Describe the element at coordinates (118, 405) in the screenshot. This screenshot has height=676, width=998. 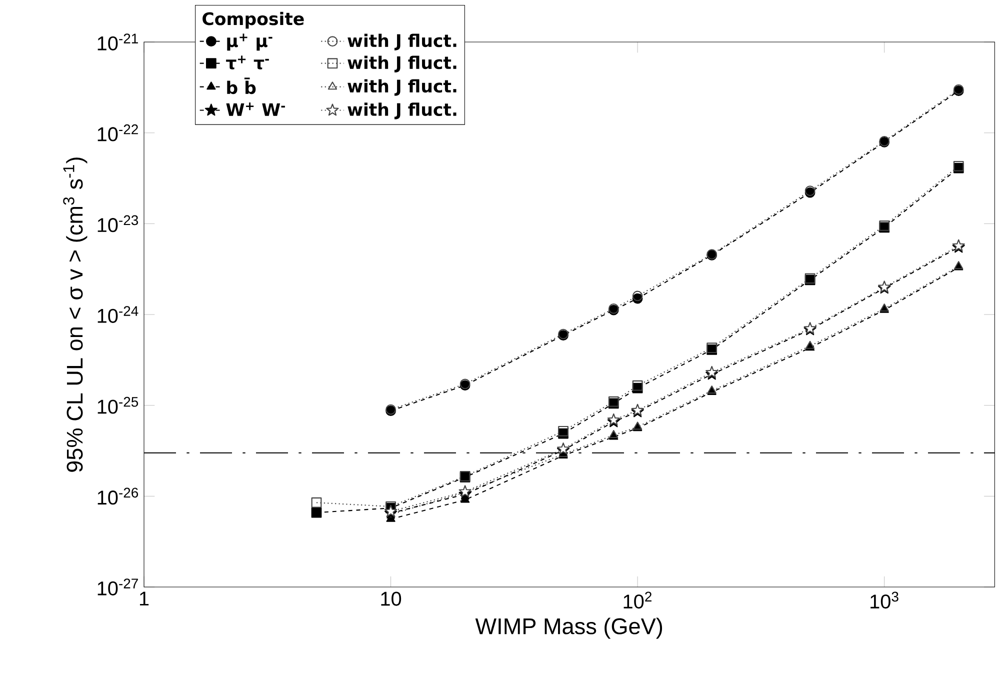
I see `y-tick-label: 10$^{-25}$` at that location.